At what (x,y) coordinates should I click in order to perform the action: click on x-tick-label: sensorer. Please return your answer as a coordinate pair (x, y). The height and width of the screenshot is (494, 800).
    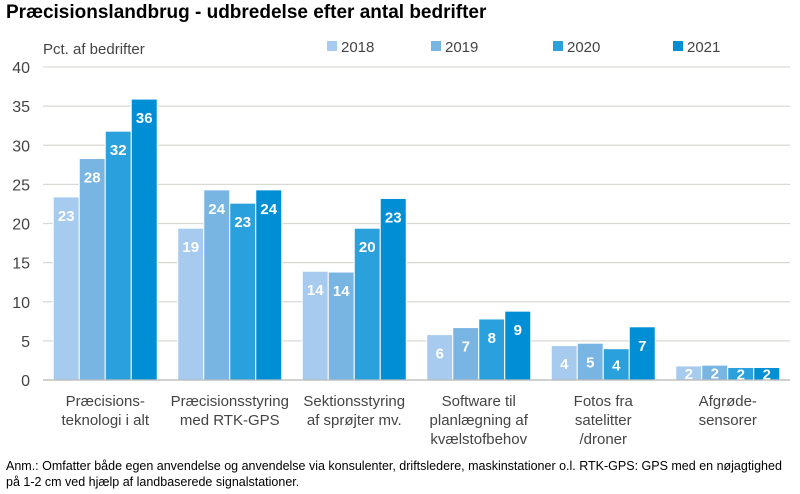
    Looking at the image, I should click on (728, 420).